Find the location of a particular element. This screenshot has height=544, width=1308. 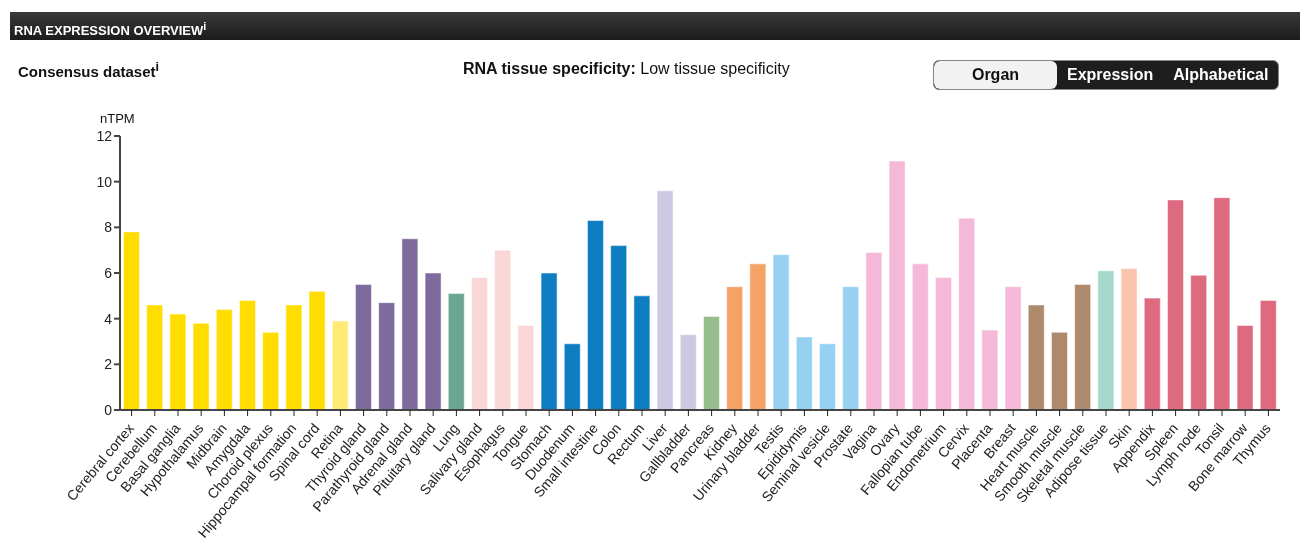

y-axis-title: nTPM is located at coordinates (117, 118).